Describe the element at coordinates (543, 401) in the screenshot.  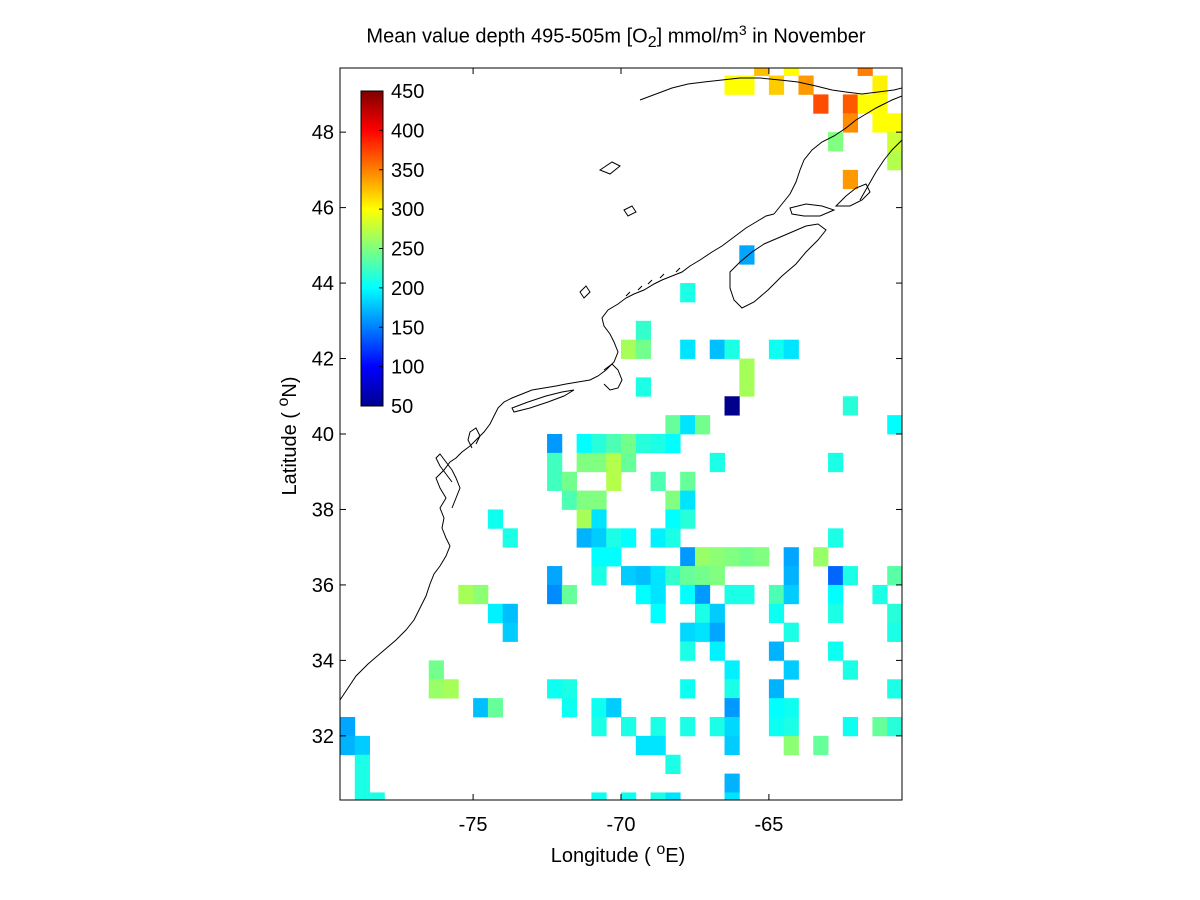
I see `long-island` at that location.